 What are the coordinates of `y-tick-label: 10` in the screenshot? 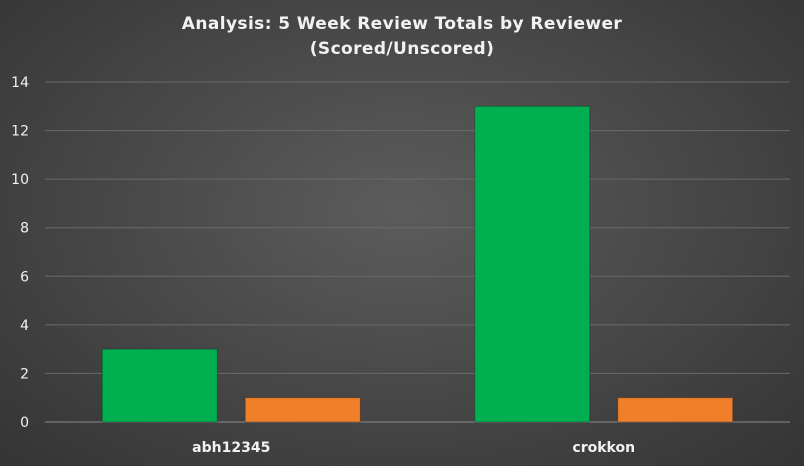 It's located at (20, 180).